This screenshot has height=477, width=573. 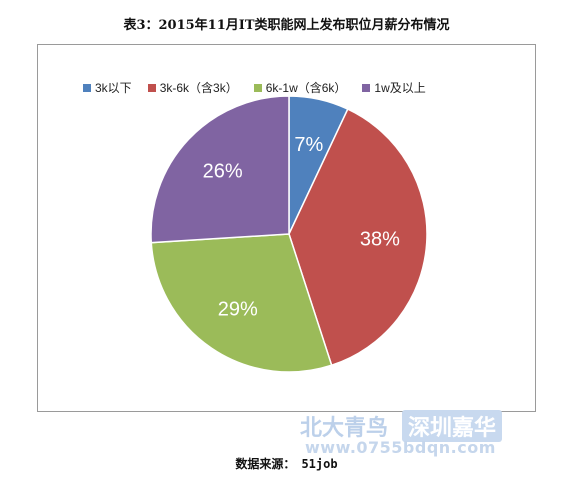 What do you see at coordinates (286, 25) in the screenshot?
I see `chart-title: 表3：2015年11月IT类职能网上发布职位月薪分布情况` at bounding box center [286, 25].